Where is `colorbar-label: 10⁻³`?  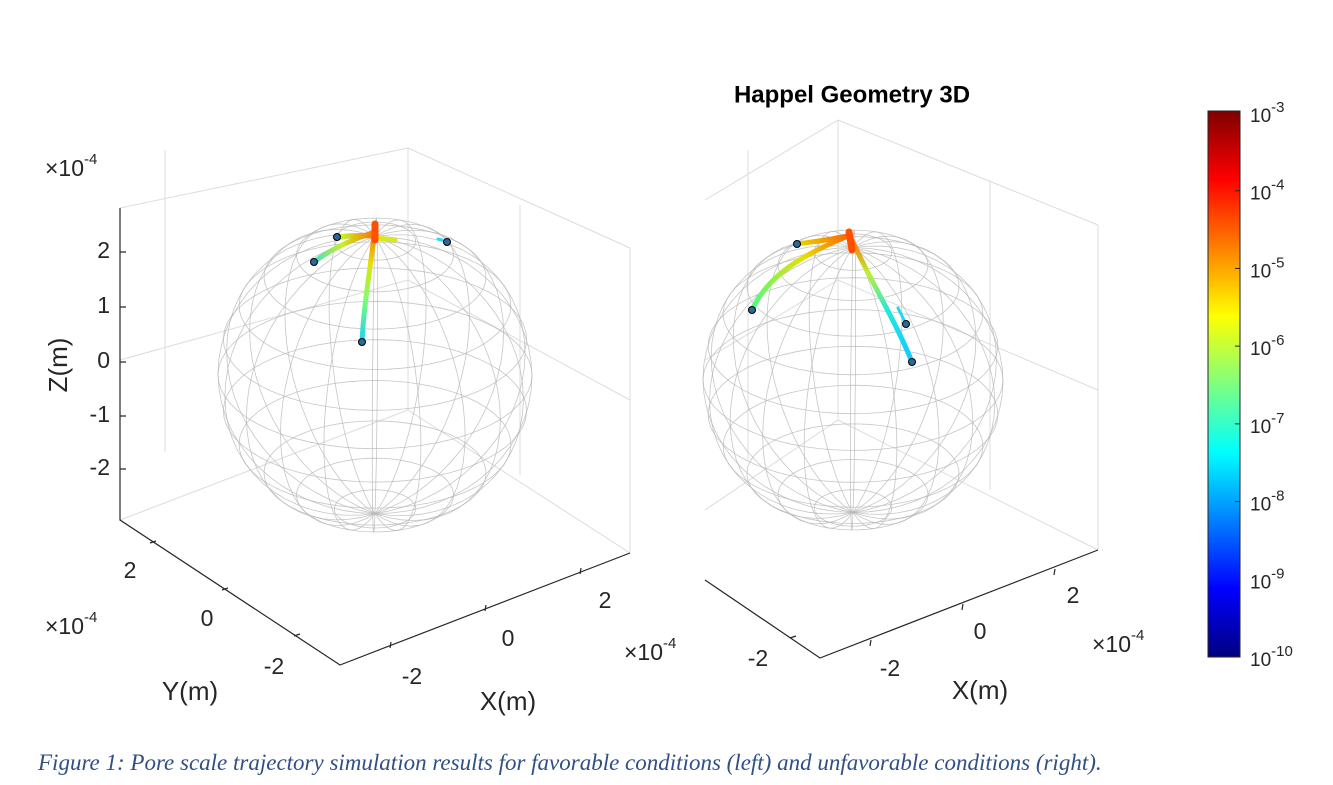 colorbar-label: 10⁻³ is located at coordinates (1267, 113).